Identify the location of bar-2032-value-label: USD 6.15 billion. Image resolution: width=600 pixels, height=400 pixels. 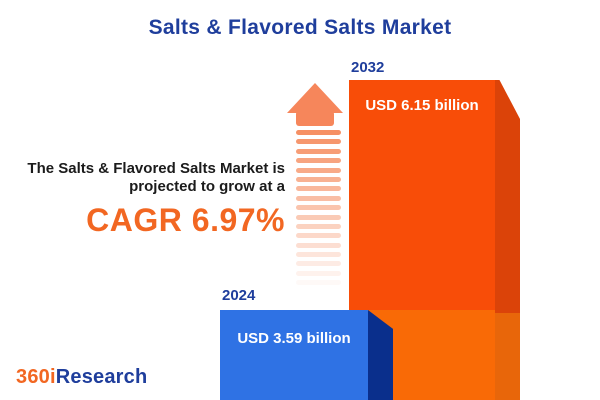
(422, 105).